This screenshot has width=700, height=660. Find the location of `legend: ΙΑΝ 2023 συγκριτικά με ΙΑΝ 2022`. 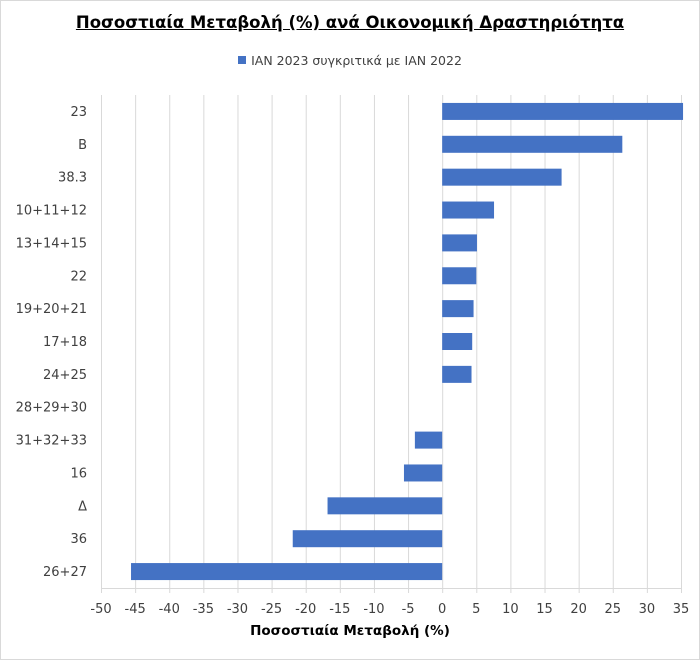

legend: ΙΑΝ 2023 συγκριτικά με ΙΑΝ 2022 is located at coordinates (350, 60).